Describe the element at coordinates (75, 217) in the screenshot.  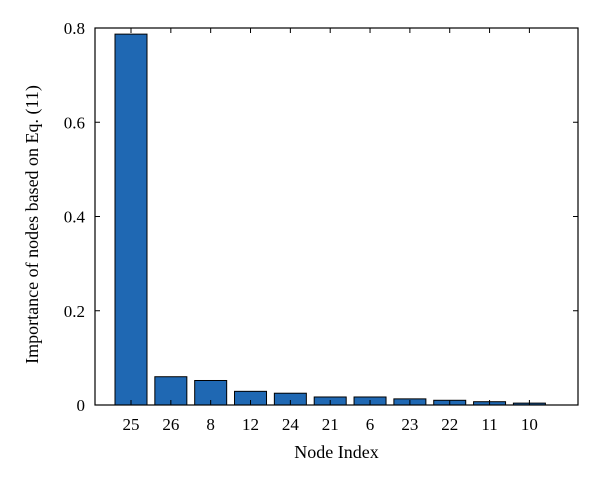
I see `y-tick-label: 0.4` at that location.